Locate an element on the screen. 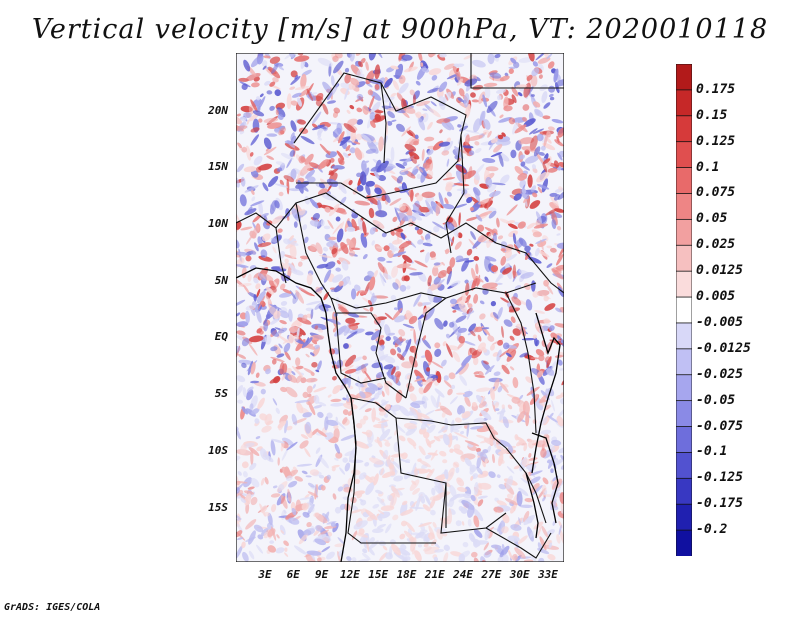 This screenshot has height=618, width=800. colorbar-label: -0.005 is located at coordinates (719, 322).